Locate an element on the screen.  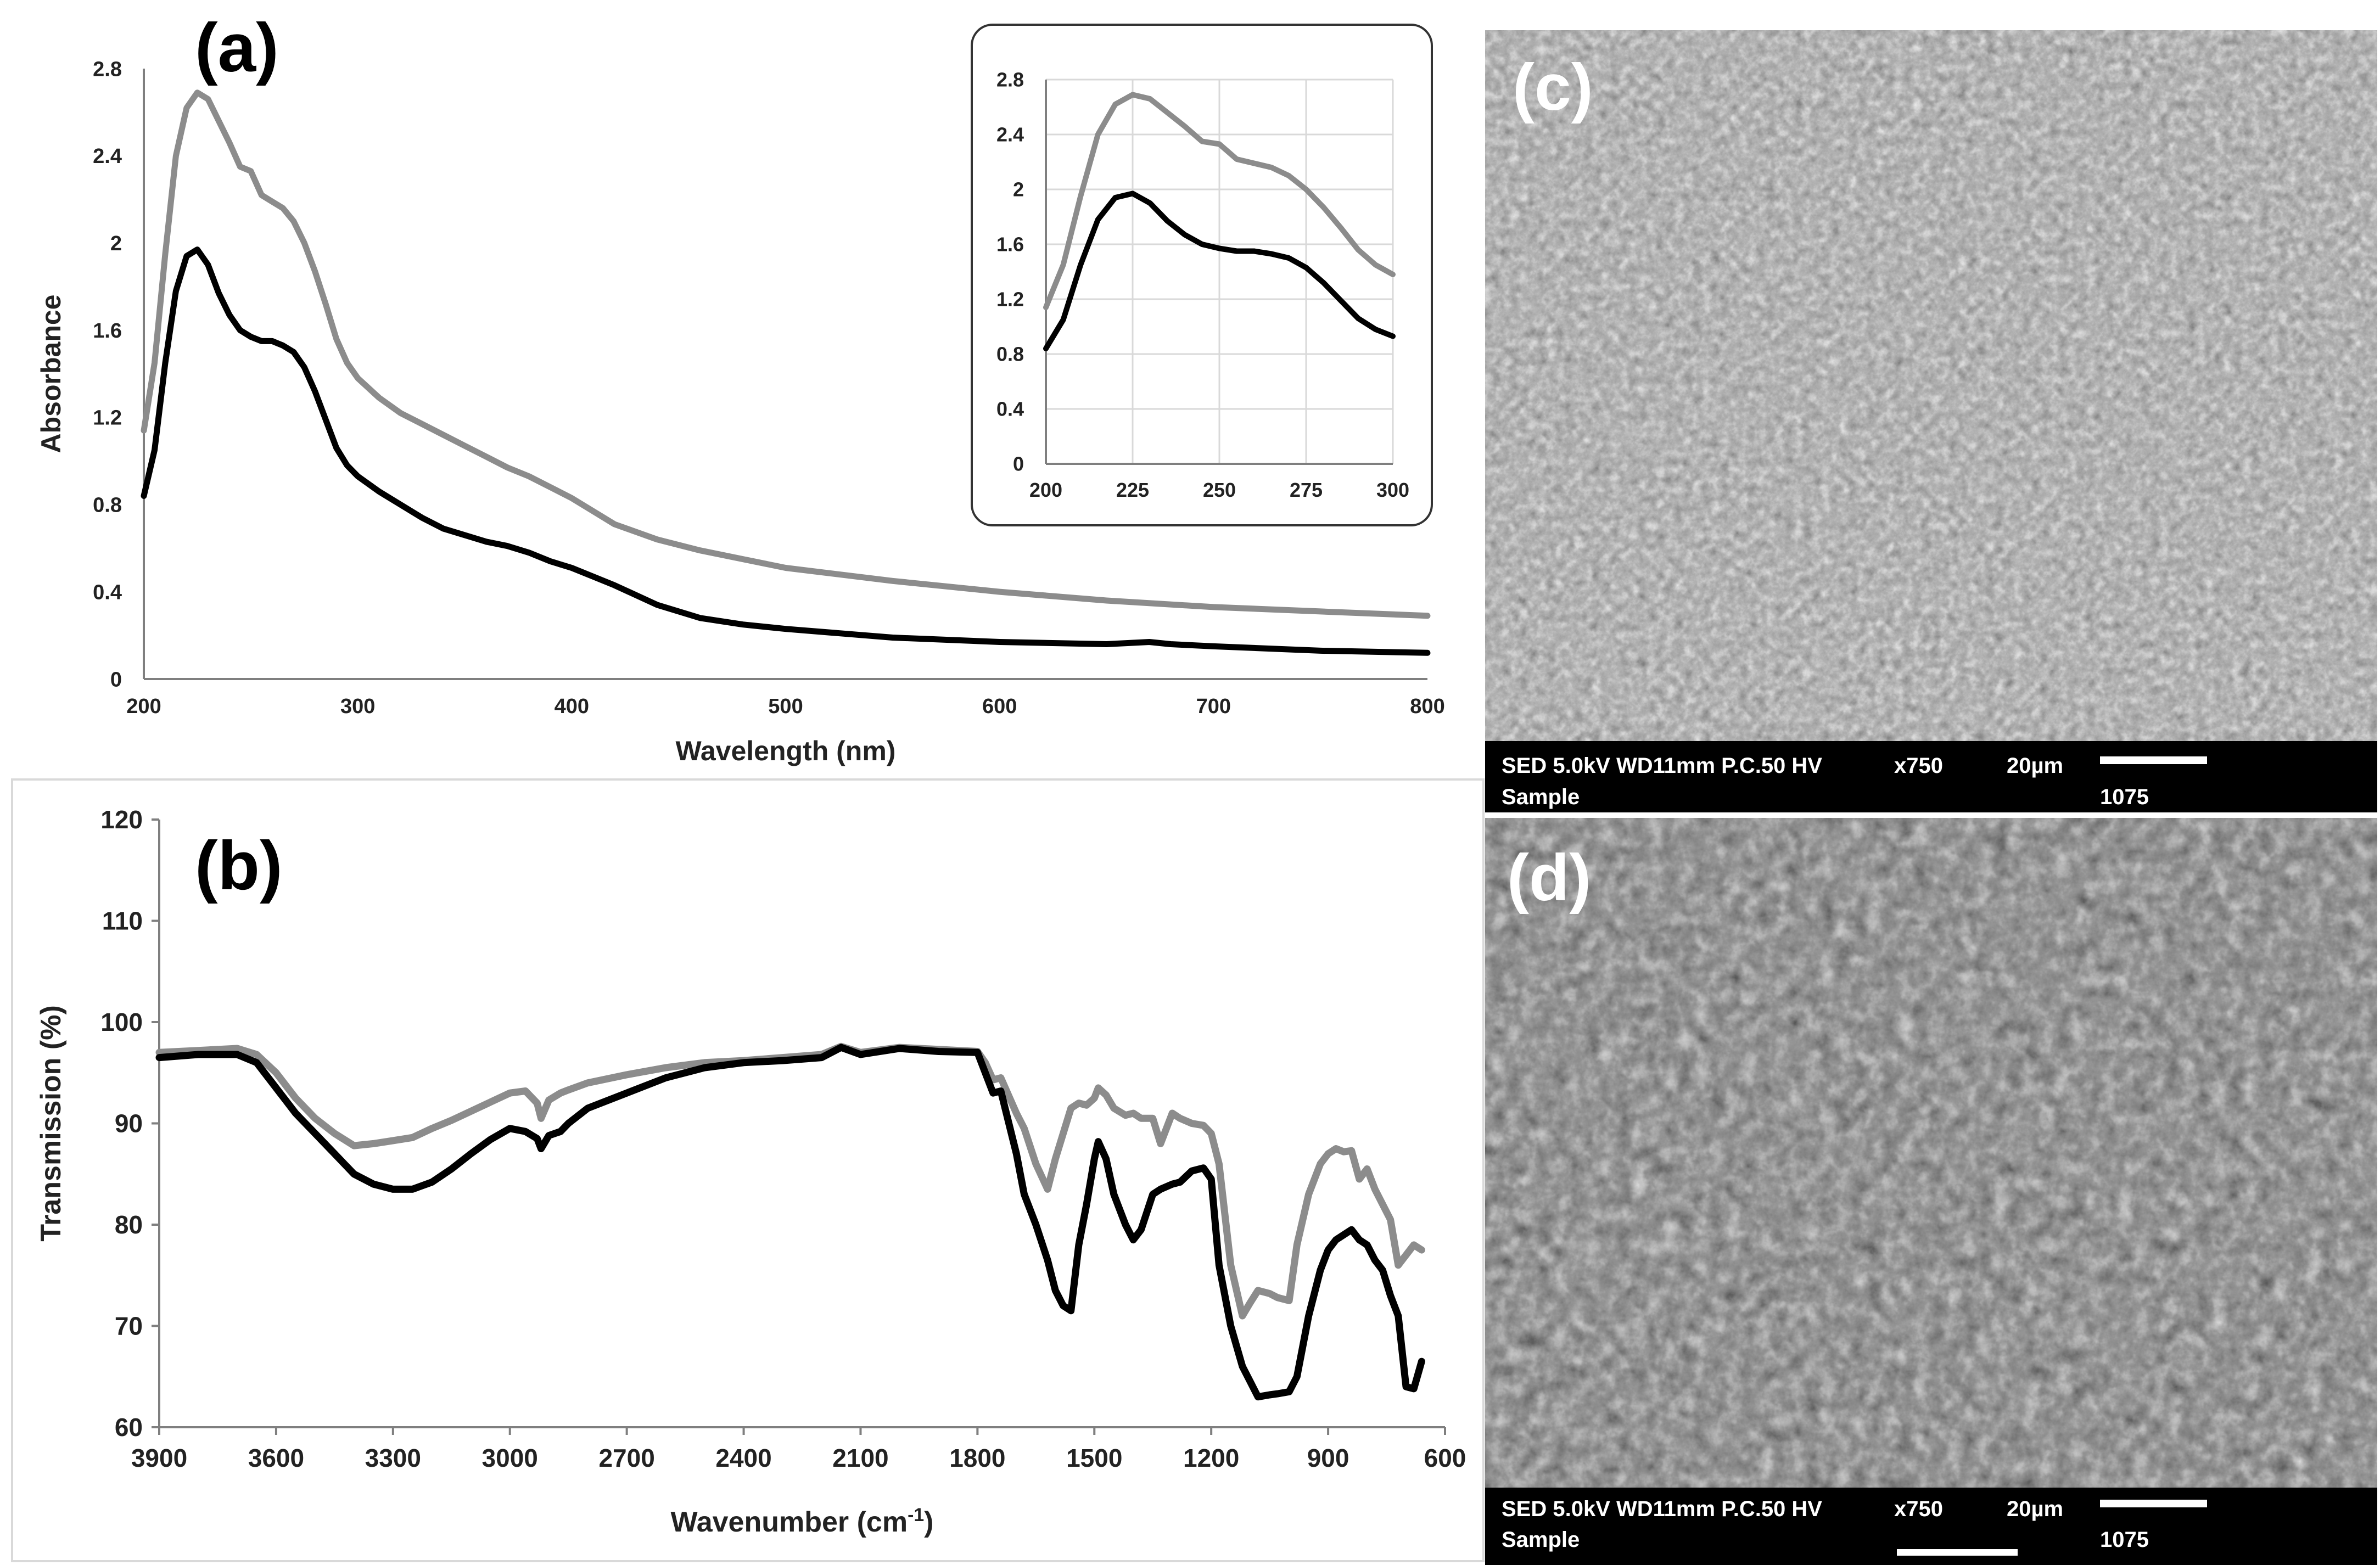
x-tick-label: 2700 is located at coordinates (626, 1458).